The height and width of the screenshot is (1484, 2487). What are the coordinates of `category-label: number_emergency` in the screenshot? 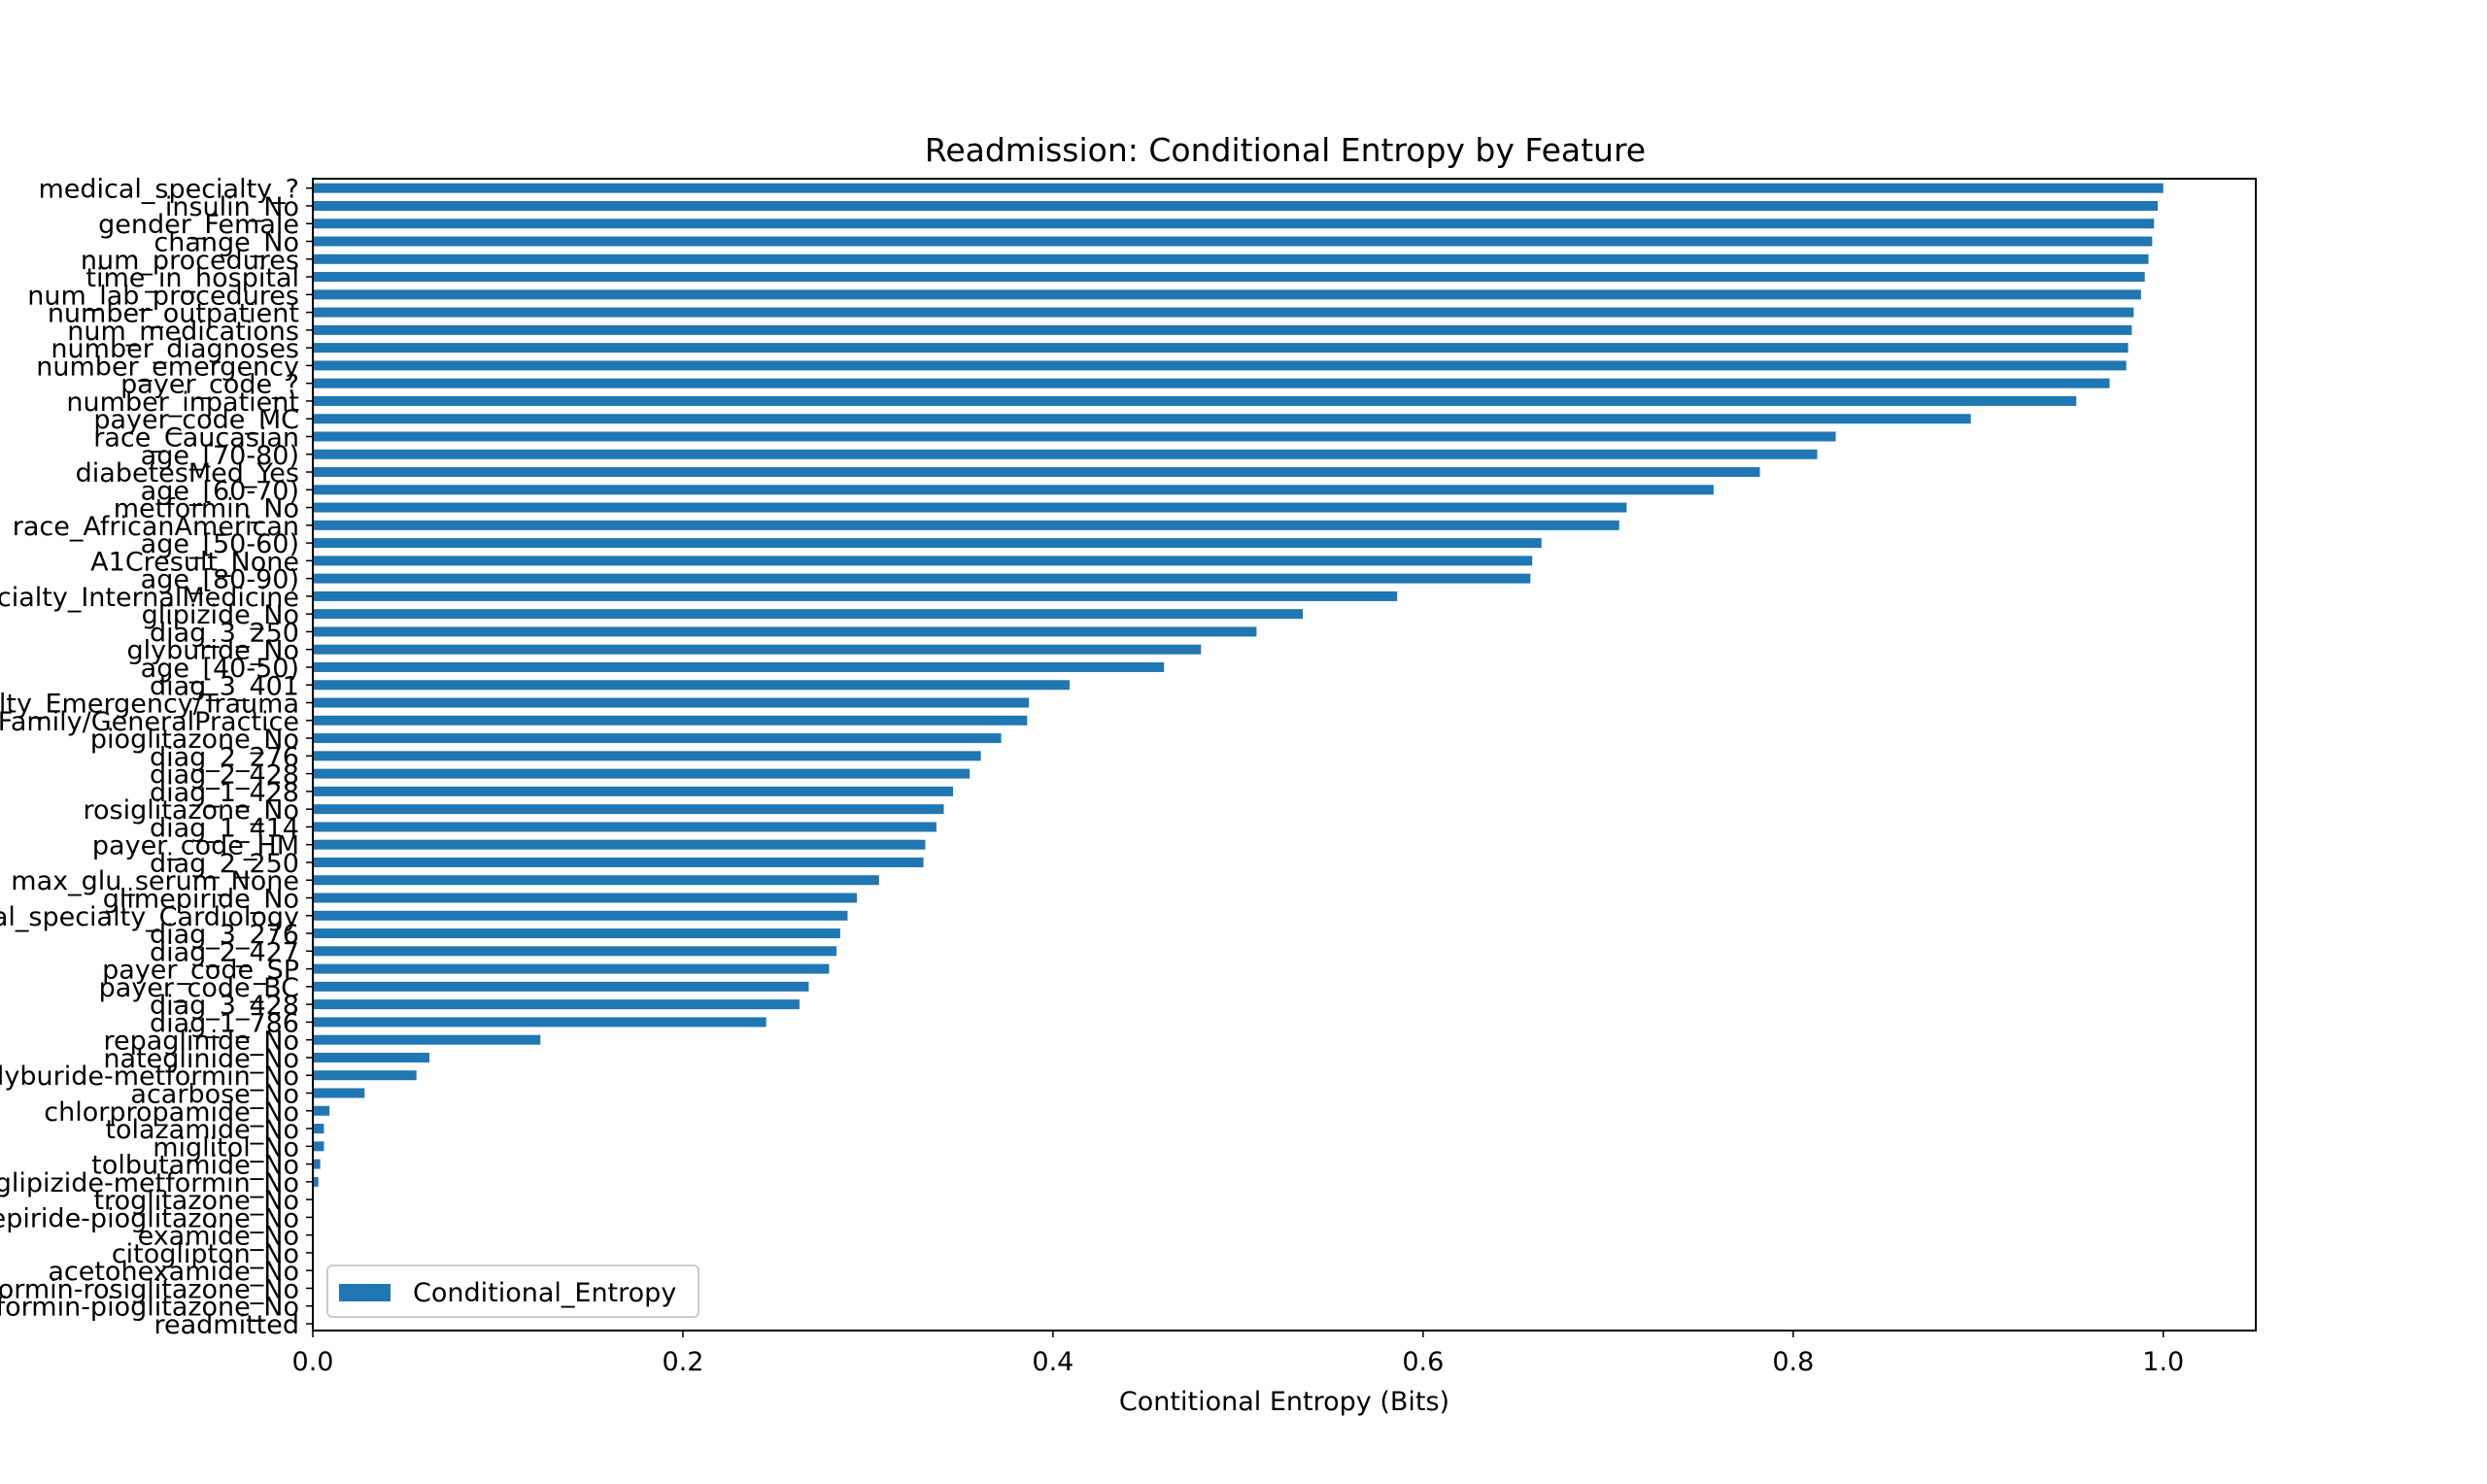 It's located at (167, 367).